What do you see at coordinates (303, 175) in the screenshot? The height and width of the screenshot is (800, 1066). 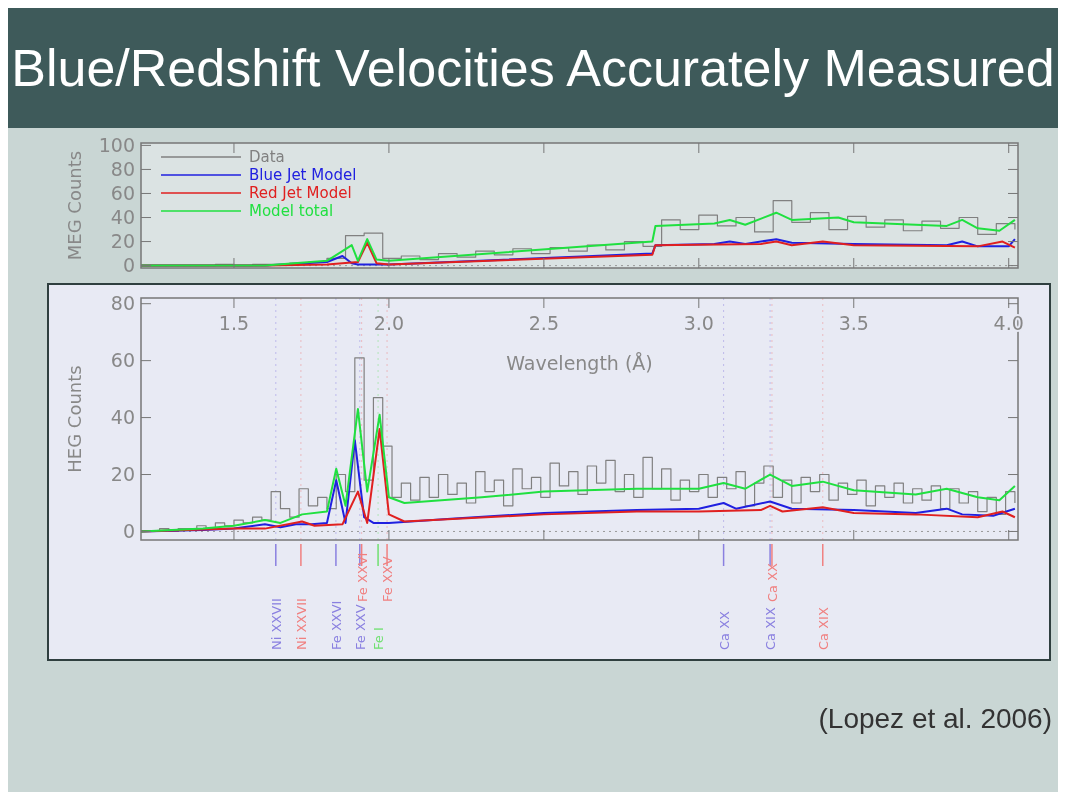 I see `text: Blue Jet Model` at bounding box center [303, 175].